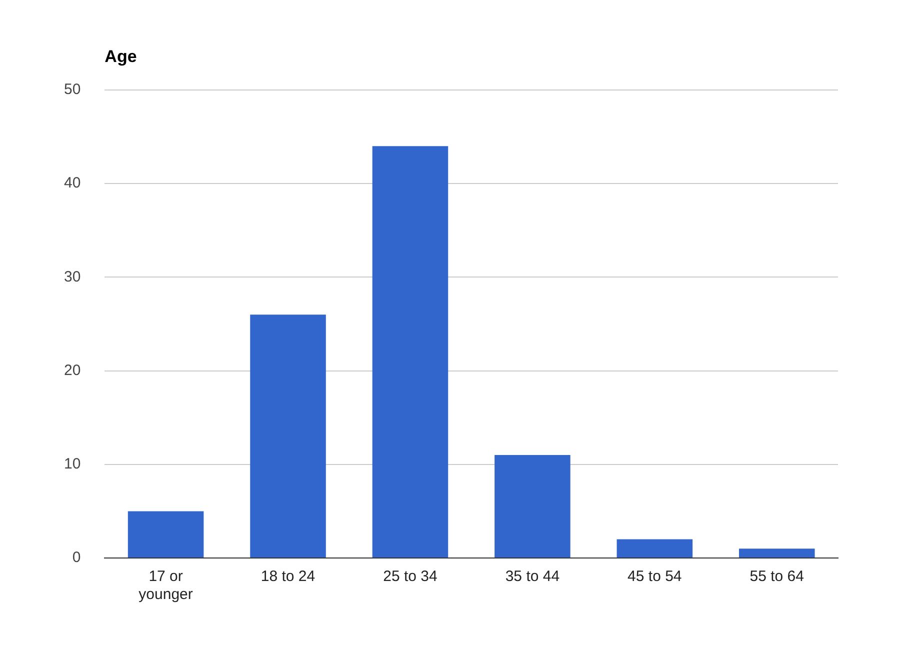 This screenshot has width=918, height=664. What do you see at coordinates (72, 89) in the screenshot?
I see `y-tick-label: 50` at bounding box center [72, 89].